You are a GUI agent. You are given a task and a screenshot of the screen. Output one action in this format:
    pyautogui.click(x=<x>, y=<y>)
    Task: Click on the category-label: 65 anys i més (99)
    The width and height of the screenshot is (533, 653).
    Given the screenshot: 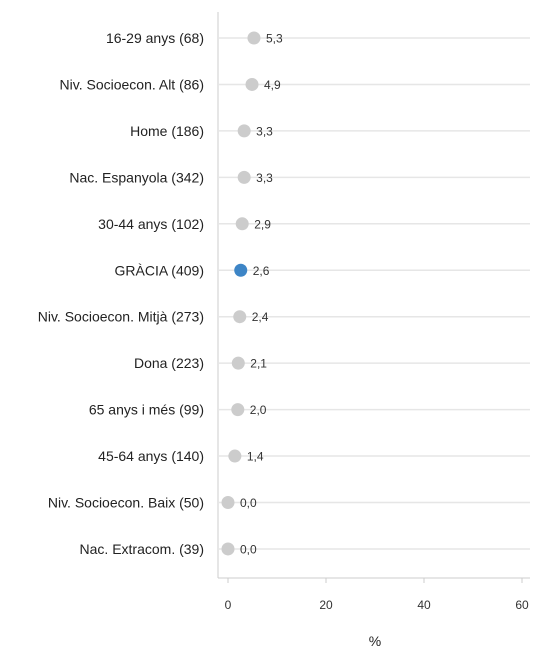 What is the action you would take?
    pyautogui.click(x=146, y=410)
    